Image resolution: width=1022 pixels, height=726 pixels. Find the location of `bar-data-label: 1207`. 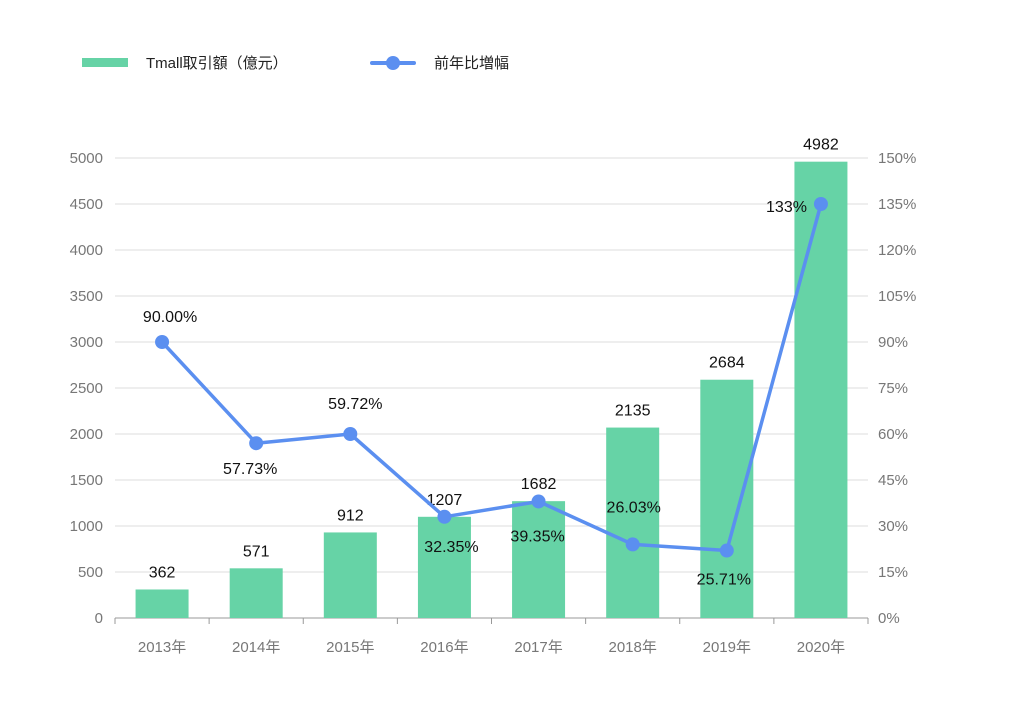

bar-data-label: 1207 is located at coordinates (445, 500).